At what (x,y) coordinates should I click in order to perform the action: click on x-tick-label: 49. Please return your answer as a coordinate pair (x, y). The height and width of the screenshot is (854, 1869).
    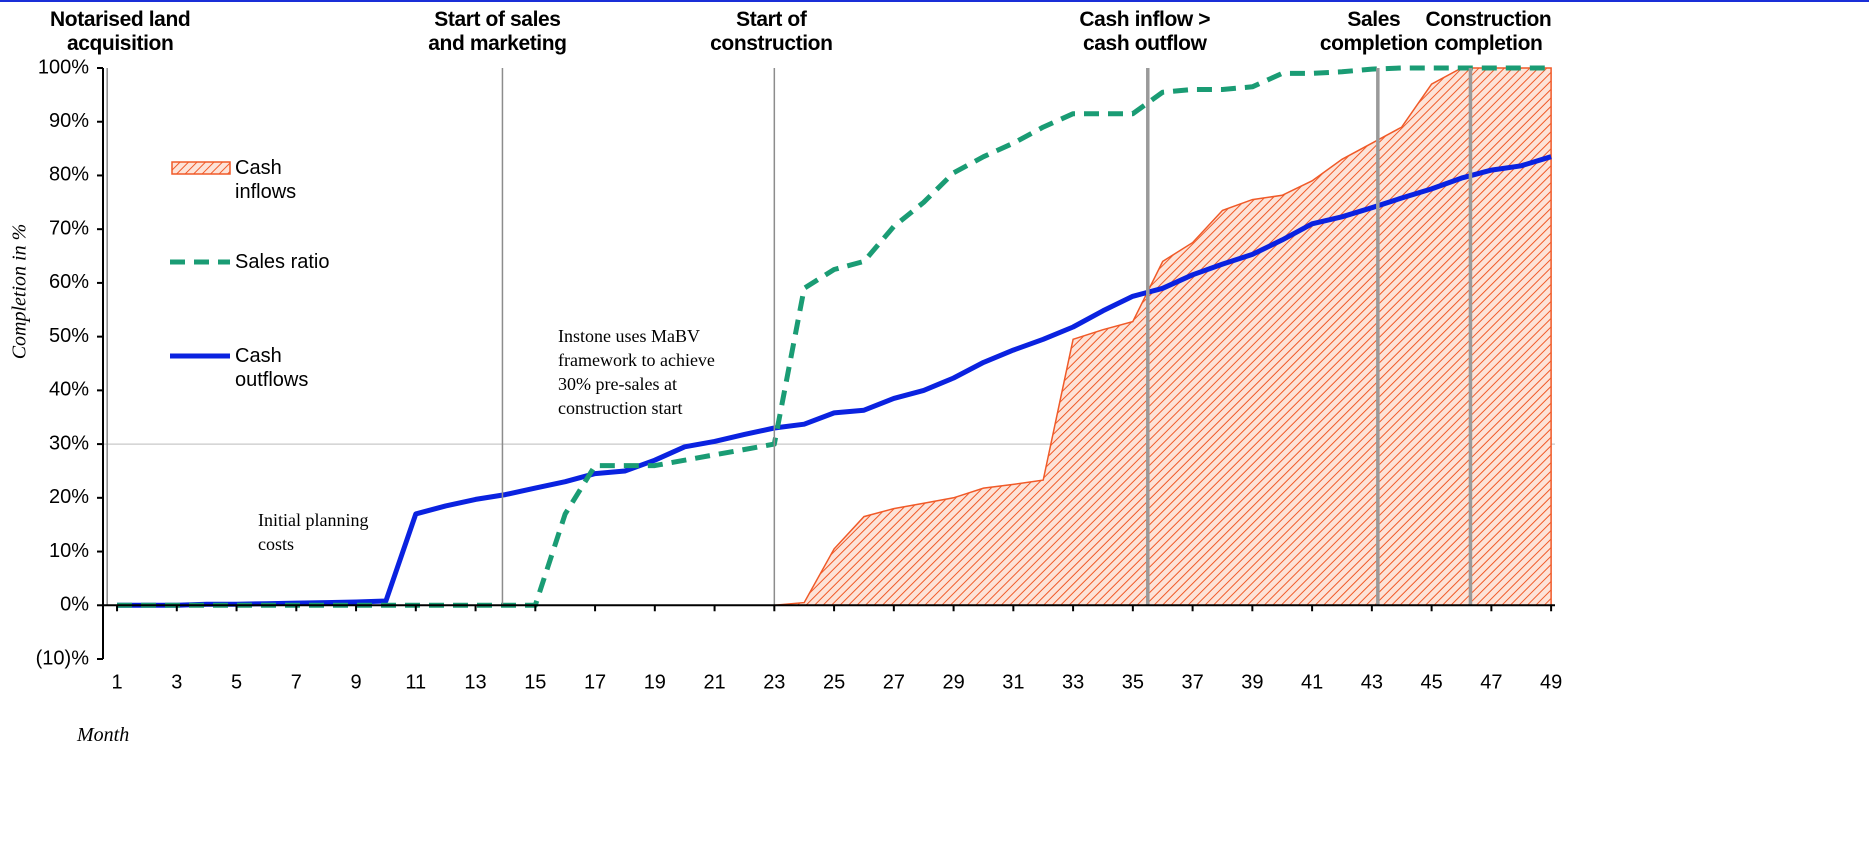
    Looking at the image, I should click on (1551, 682).